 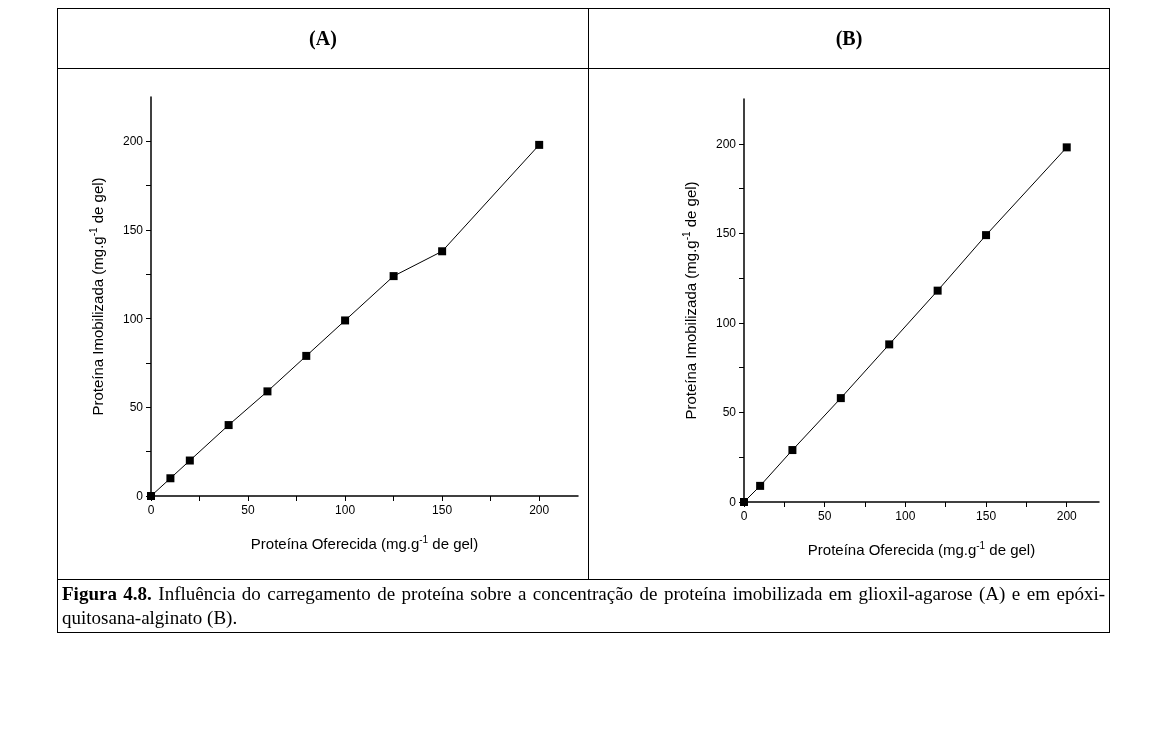 I want to click on y-tick-label: 0, so click(x=140, y=496).